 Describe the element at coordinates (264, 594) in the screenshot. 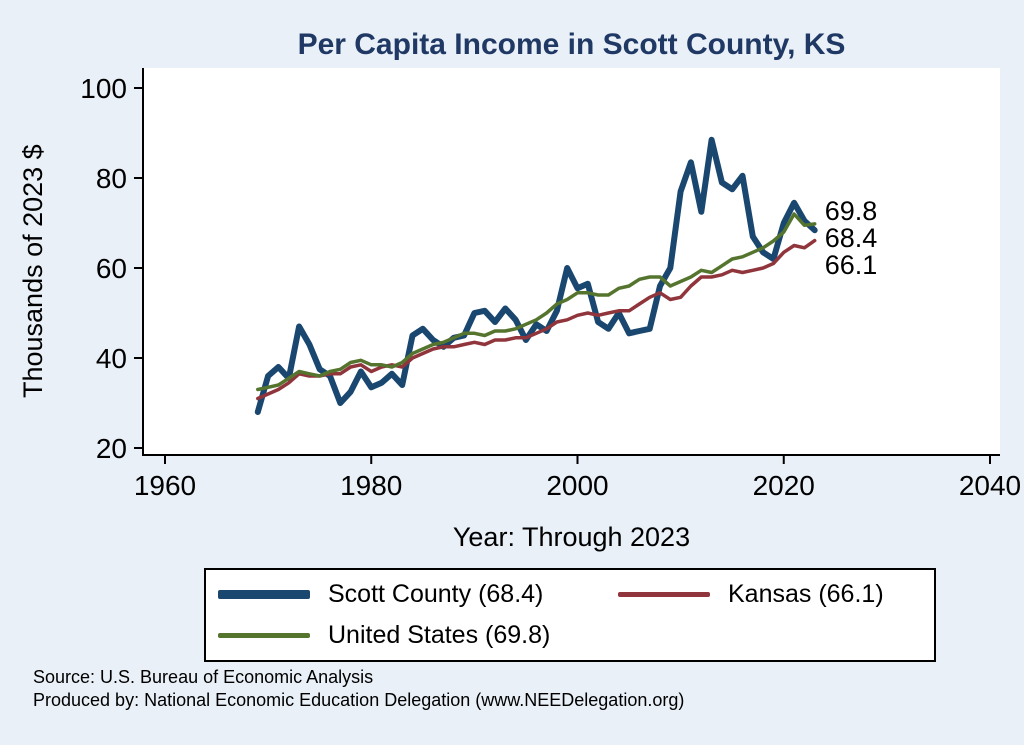

I see `scott-county-line-swatch` at that location.